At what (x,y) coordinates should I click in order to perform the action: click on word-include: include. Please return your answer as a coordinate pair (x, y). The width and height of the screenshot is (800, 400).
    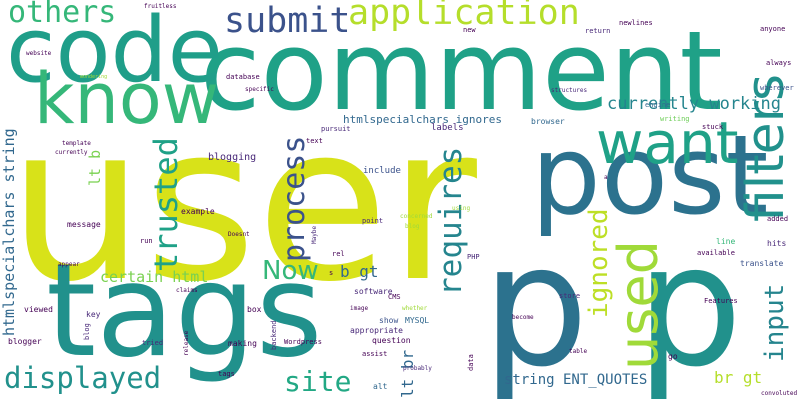
    Looking at the image, I should click on (382, 171).